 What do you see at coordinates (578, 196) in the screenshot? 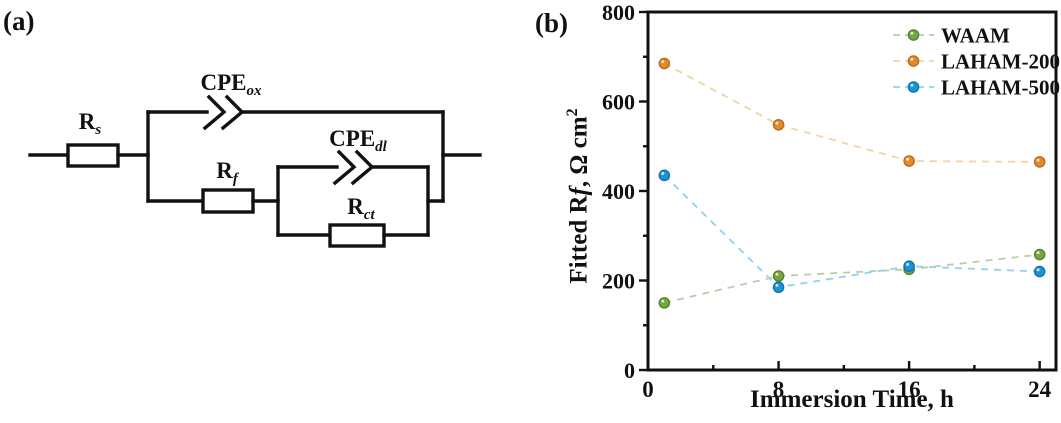
I see `y-axis-title: Fitted Rf, Ω cm2` at bounding box center [578, 196].